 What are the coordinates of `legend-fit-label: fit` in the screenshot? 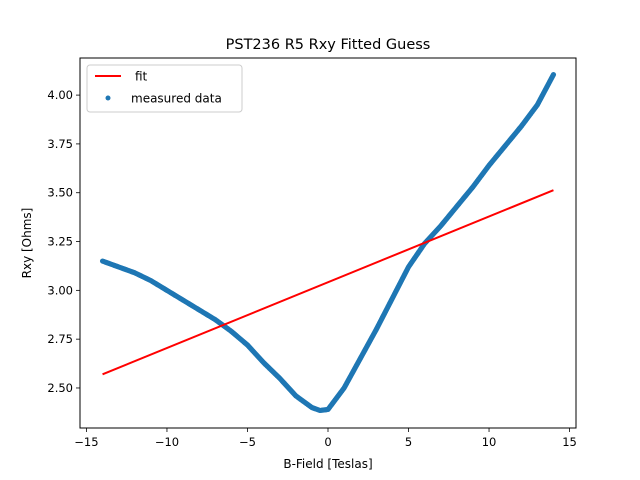 It's located at (141, 77).